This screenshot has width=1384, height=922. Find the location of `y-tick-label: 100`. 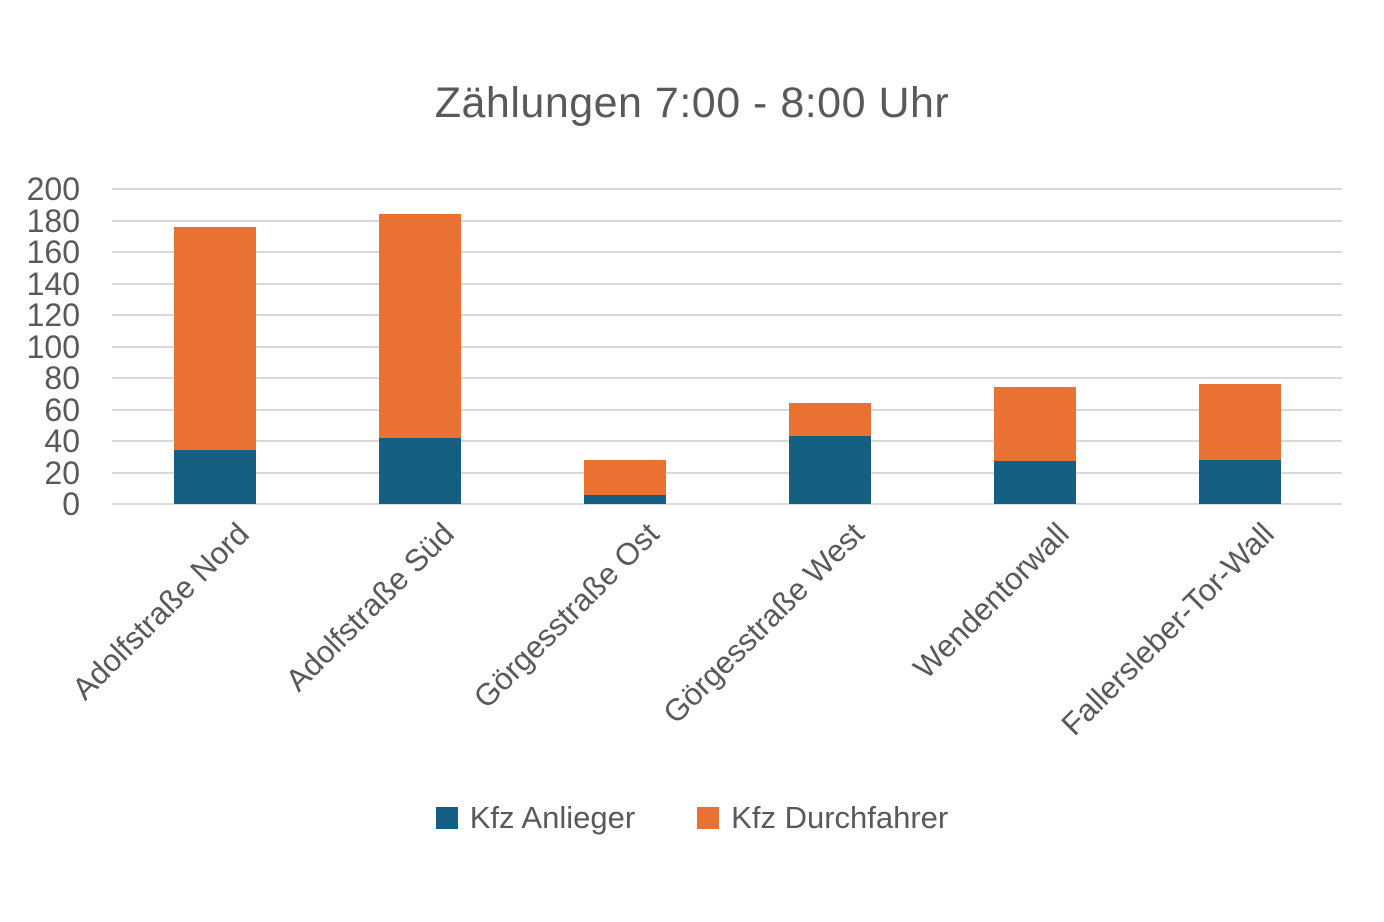

y-tick-label: 100 is located at coordinates (53, 346).